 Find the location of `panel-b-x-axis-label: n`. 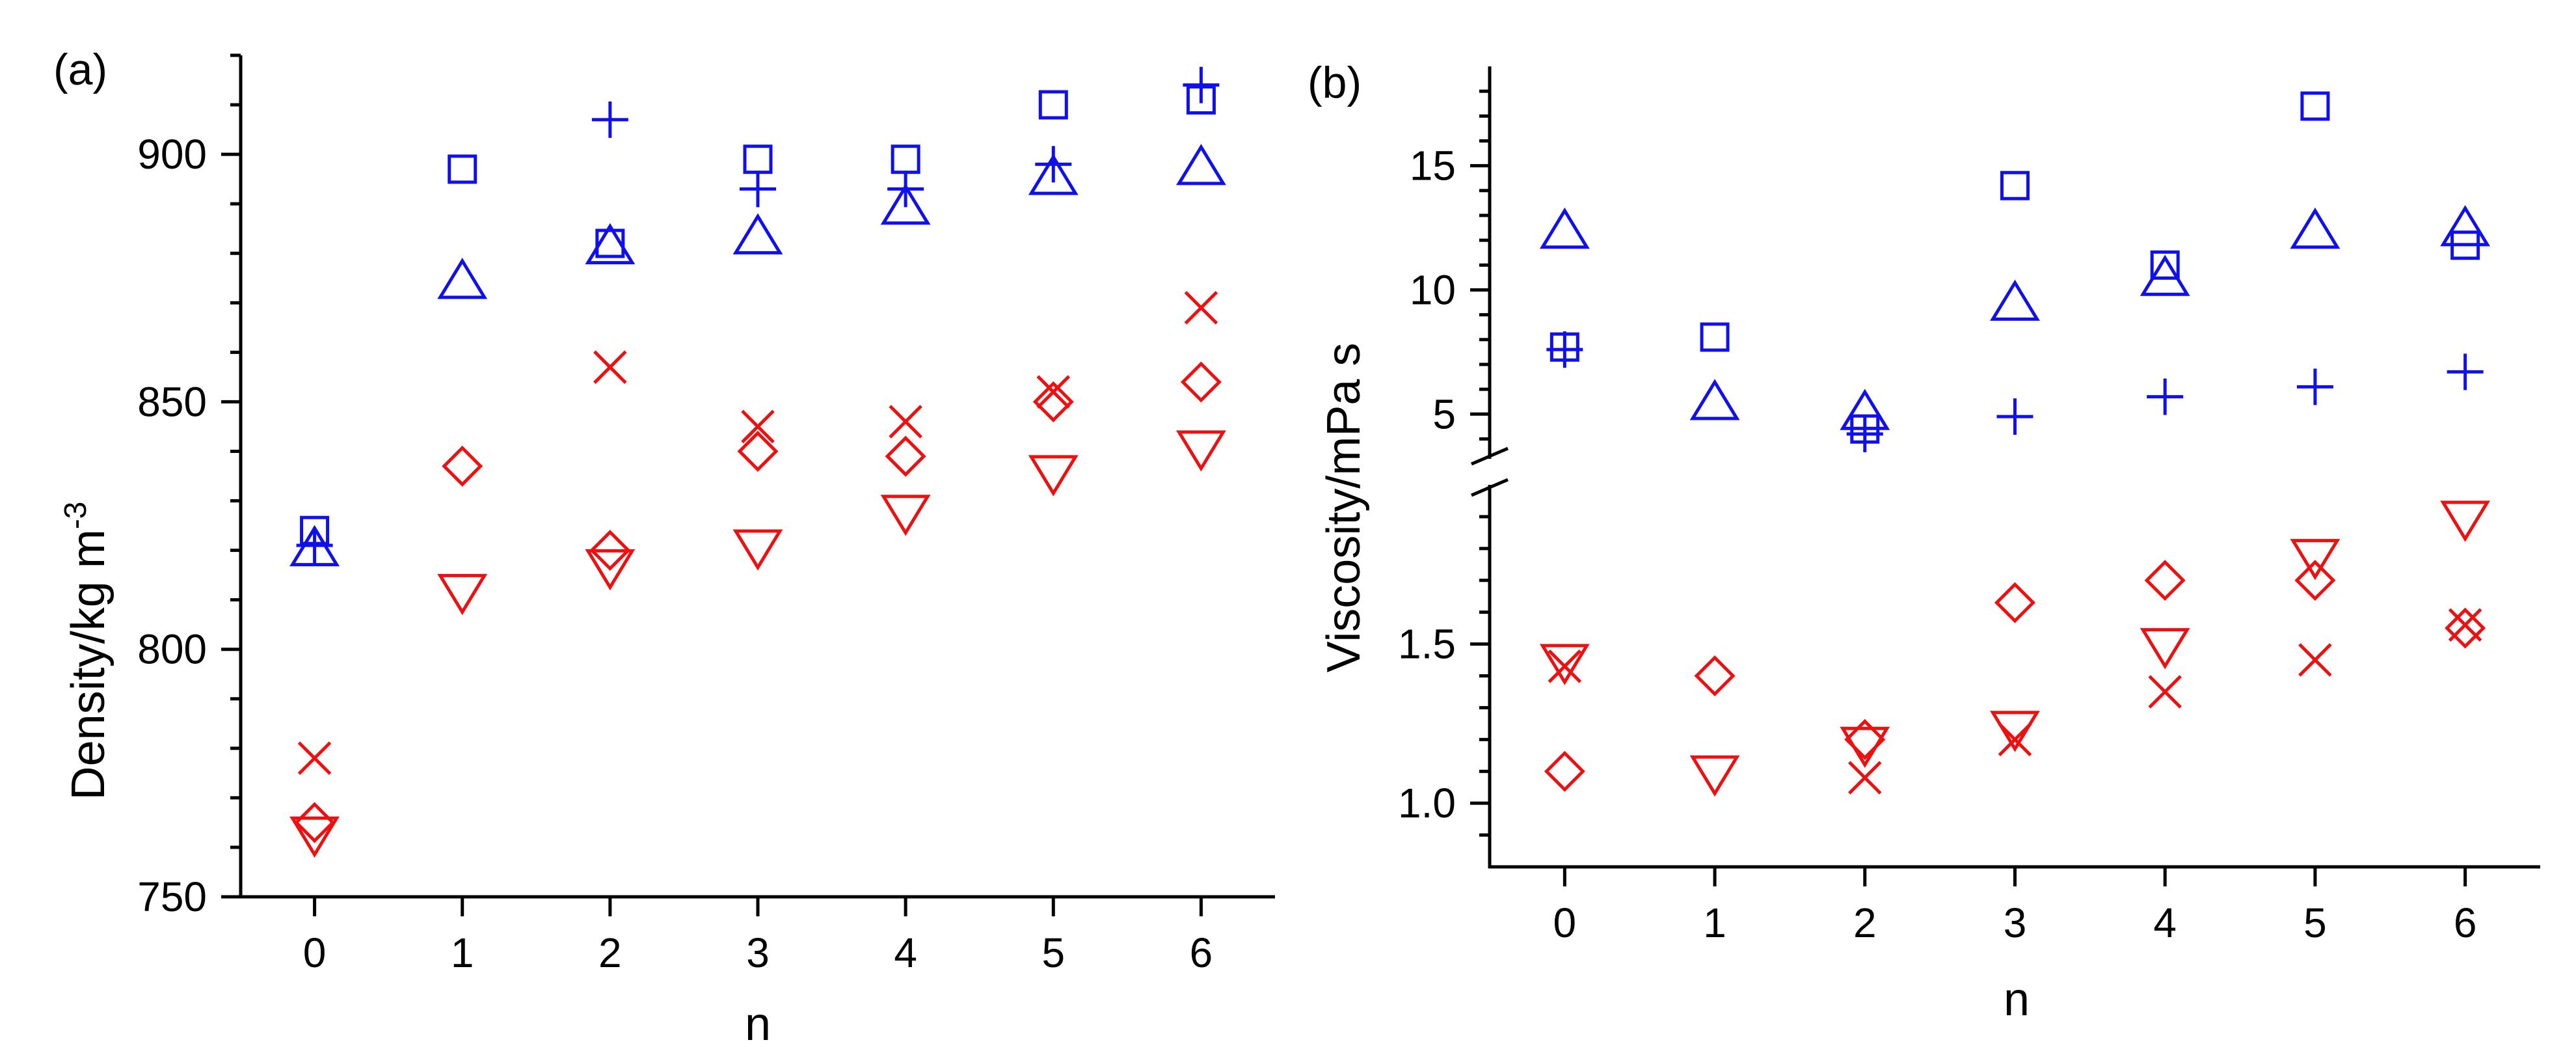

panel-b-x-axis-label: n is located at coordinates (2017, 1000).